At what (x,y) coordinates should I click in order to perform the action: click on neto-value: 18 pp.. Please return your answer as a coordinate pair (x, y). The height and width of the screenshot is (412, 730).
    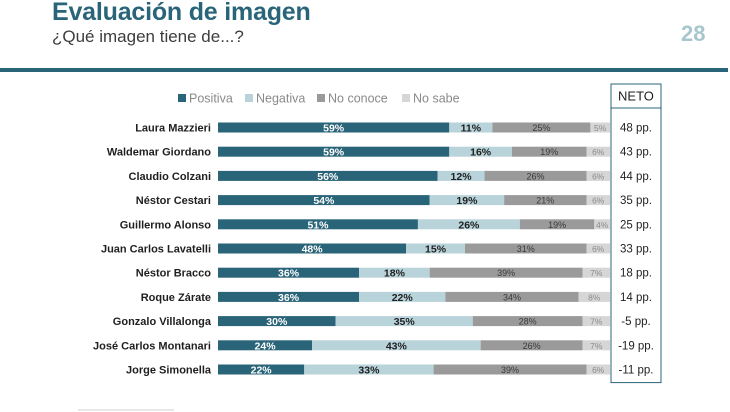
    Looking at the image, I should click on (636, 274).